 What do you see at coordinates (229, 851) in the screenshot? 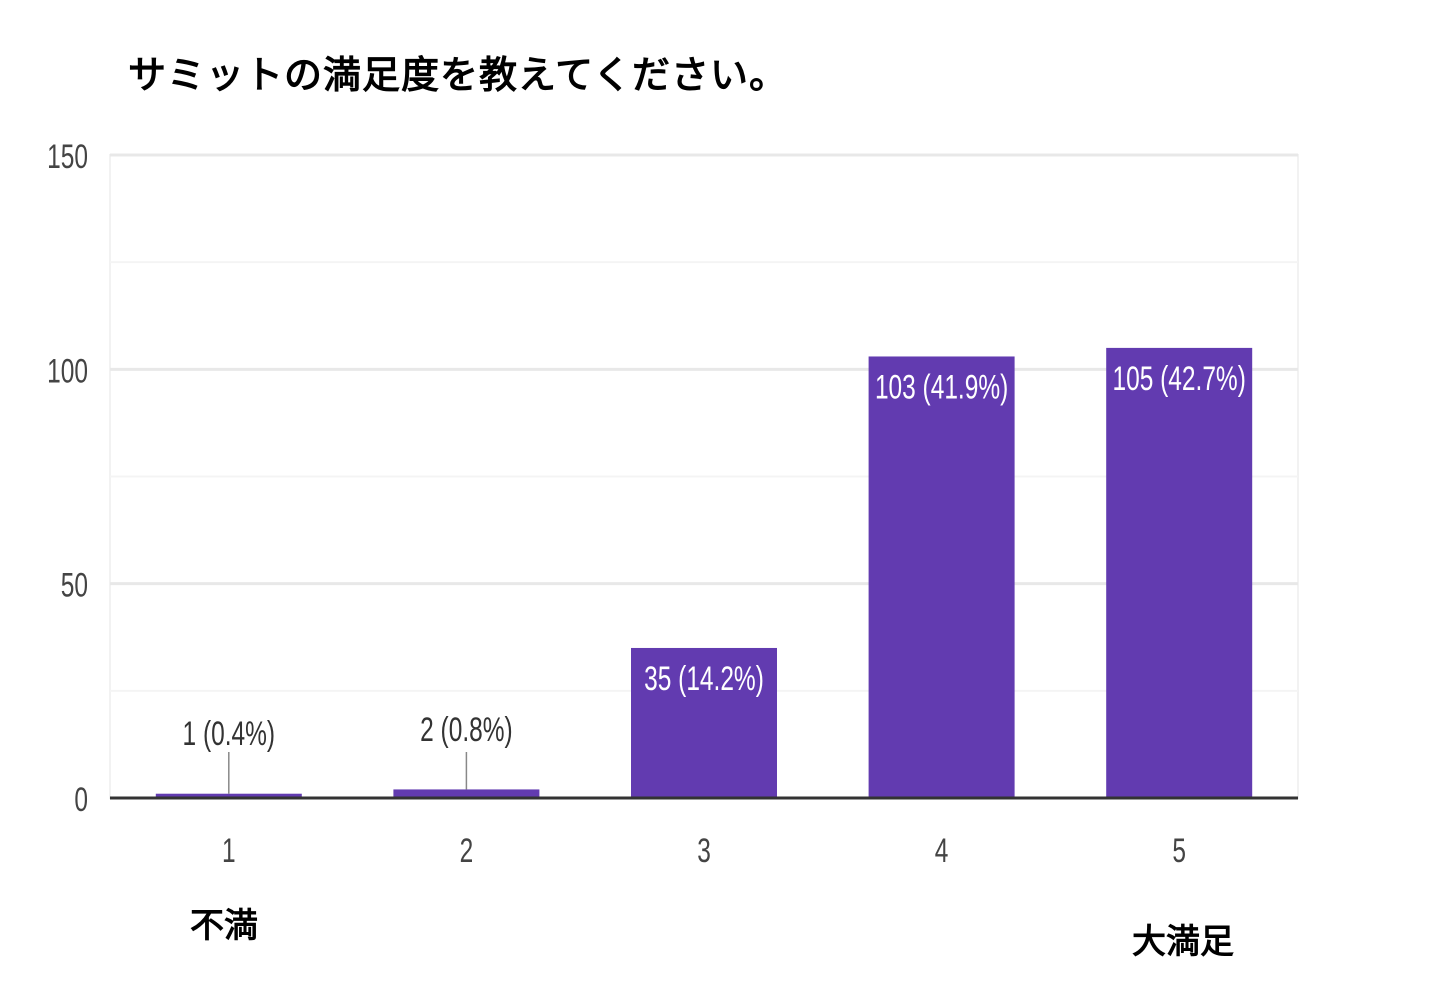
I see `x-tick-label: 1` at bounding box center [229, 851].